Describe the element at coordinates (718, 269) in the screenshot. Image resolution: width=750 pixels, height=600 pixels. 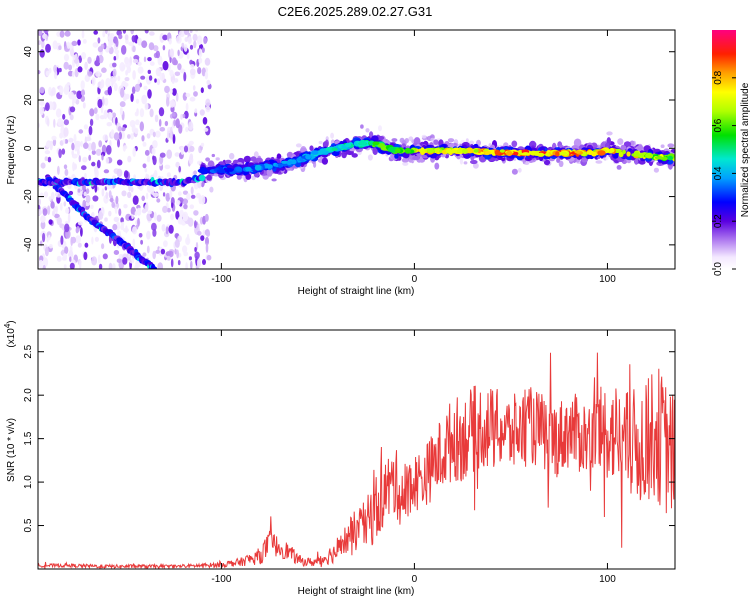
I see `colorbar-tick-label: 0.0` at that location.